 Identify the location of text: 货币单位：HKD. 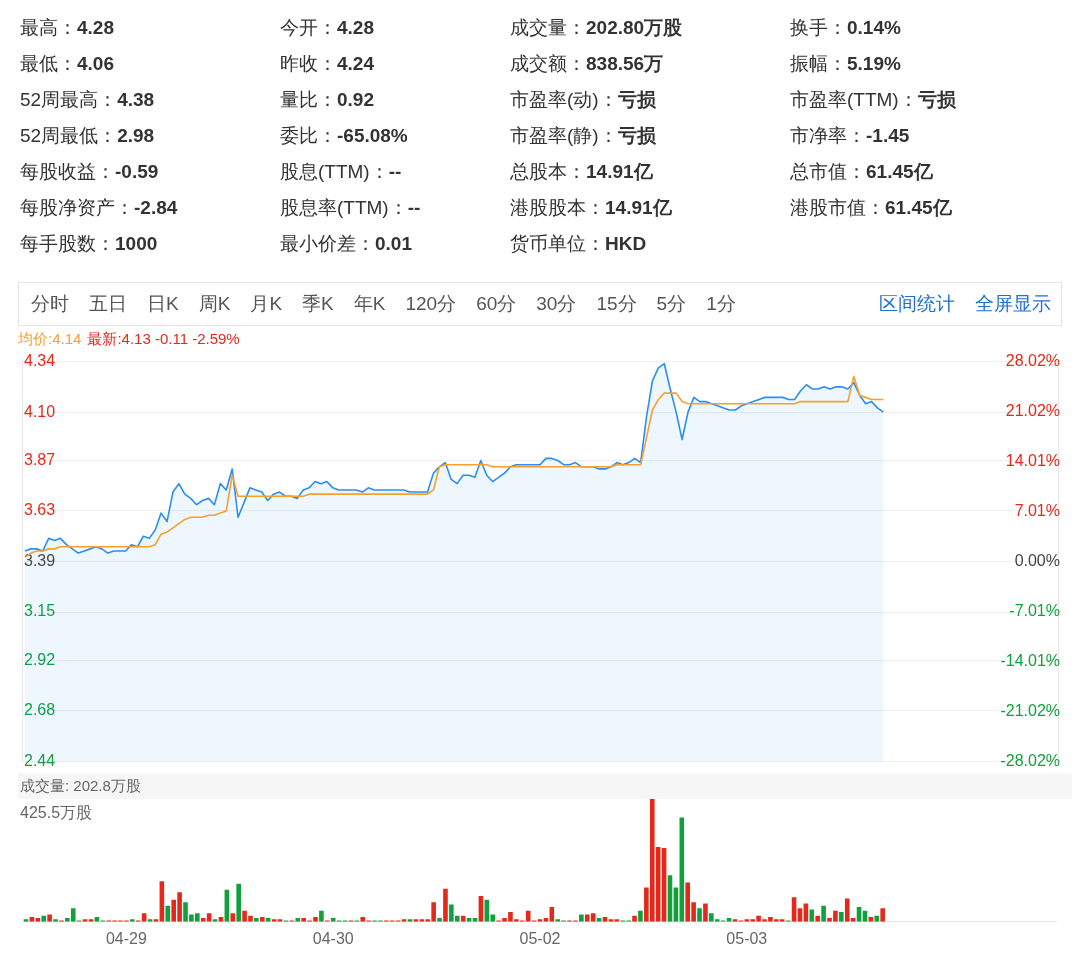
(579, 244).